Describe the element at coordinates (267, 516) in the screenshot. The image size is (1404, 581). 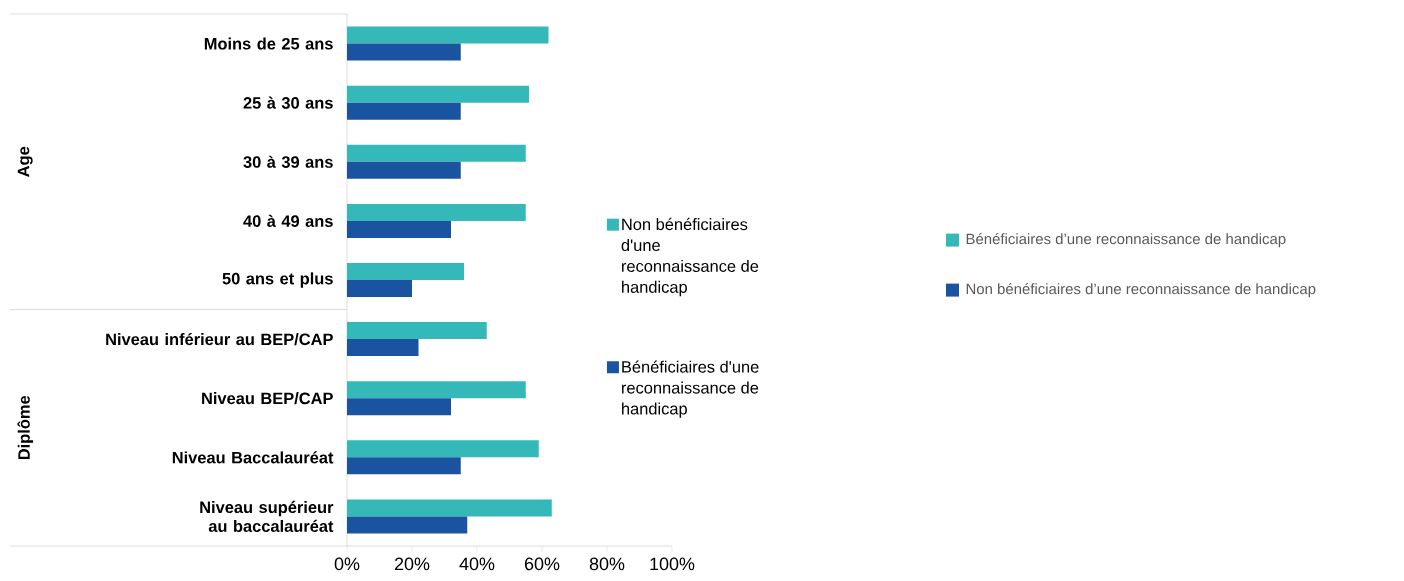
I see `y-tick-label: Niveau supérieur au baccalauréat` at that location.